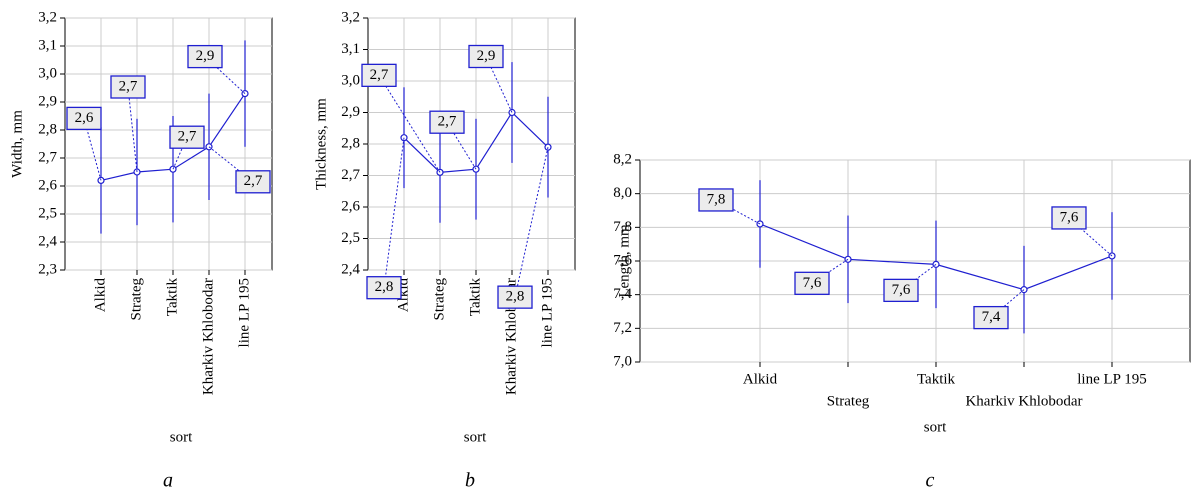  Describe the element at coordinates (168, 144) in the screenshot. I see `plot-area` at that location.